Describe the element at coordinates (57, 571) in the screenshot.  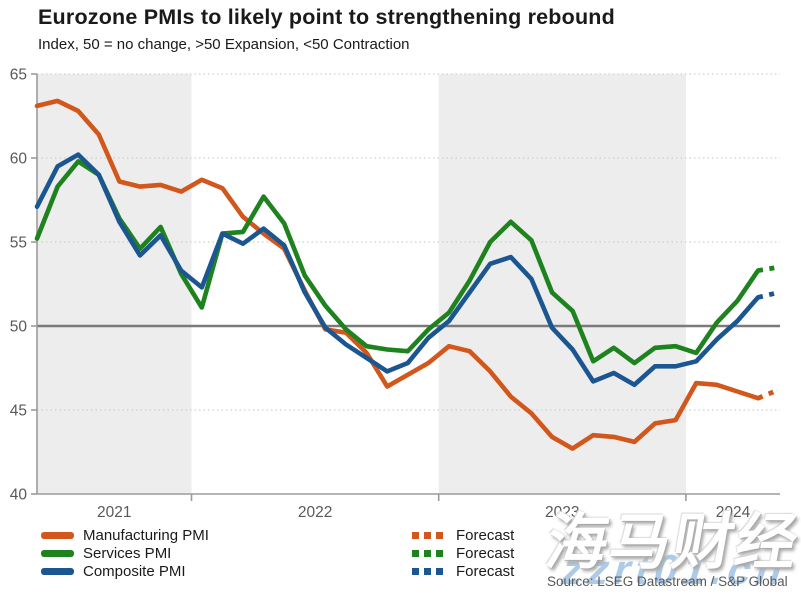
I see `composite-line-swatch` at that location.